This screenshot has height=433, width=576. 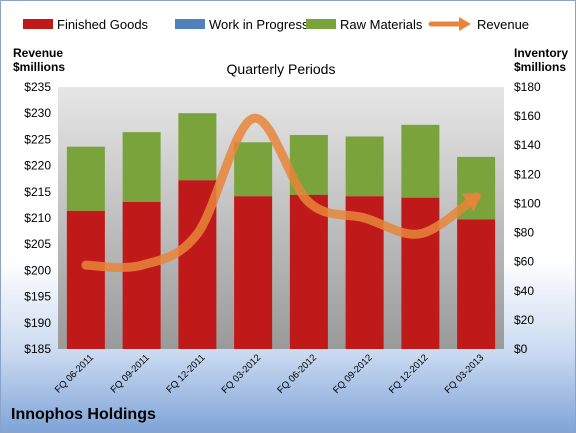 What do you see at coordinates (37, 87) in the screenshot?
I see `left-tick-label: $235` at bounding box center [37, 87].